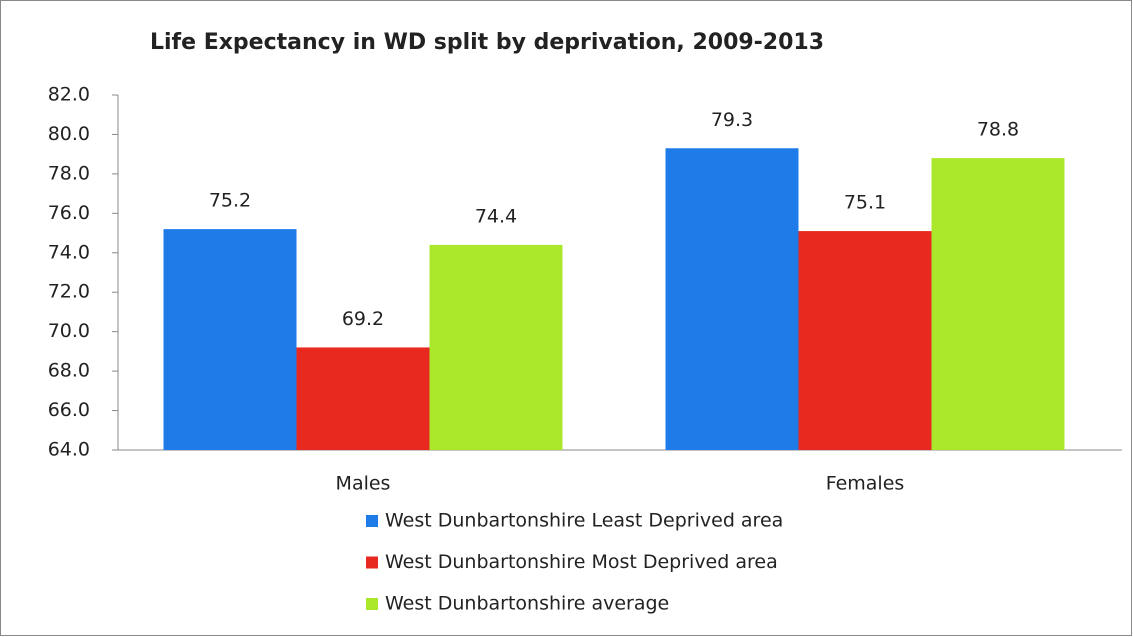 The height and width of the screenshot is (637, 1133). I want to click on legend-label: West Dunbartonshire Least Deprived area, so click(584, 521).